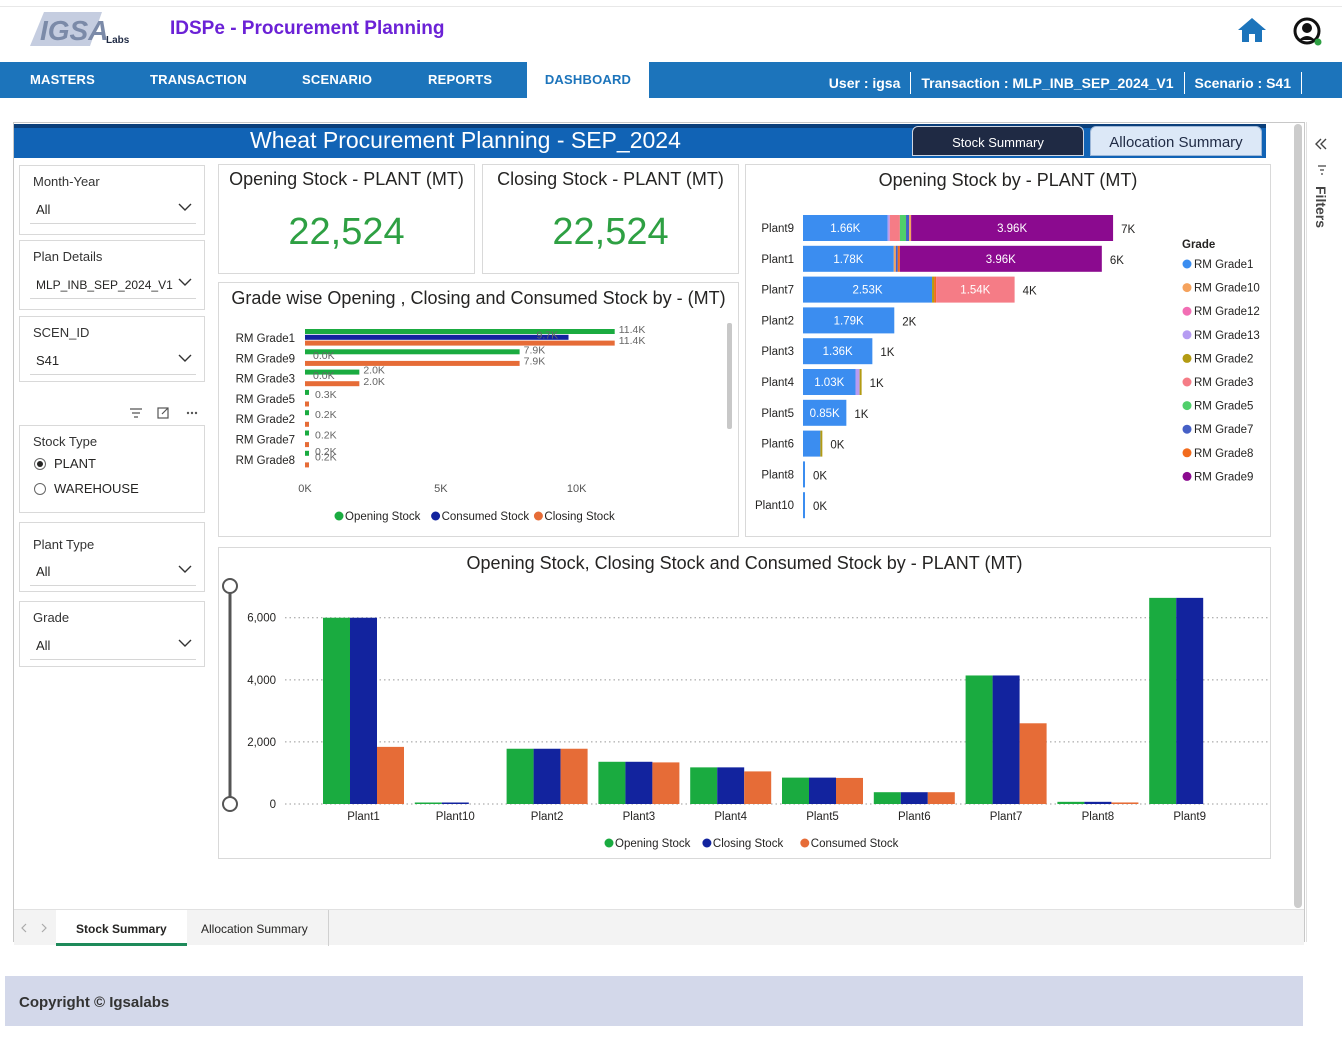 The image size is (1342, 1037). What do you see at coordinates (185, 207) in the screenshot?
I see `chevron-down-icon` at bounding box center [185, 207].